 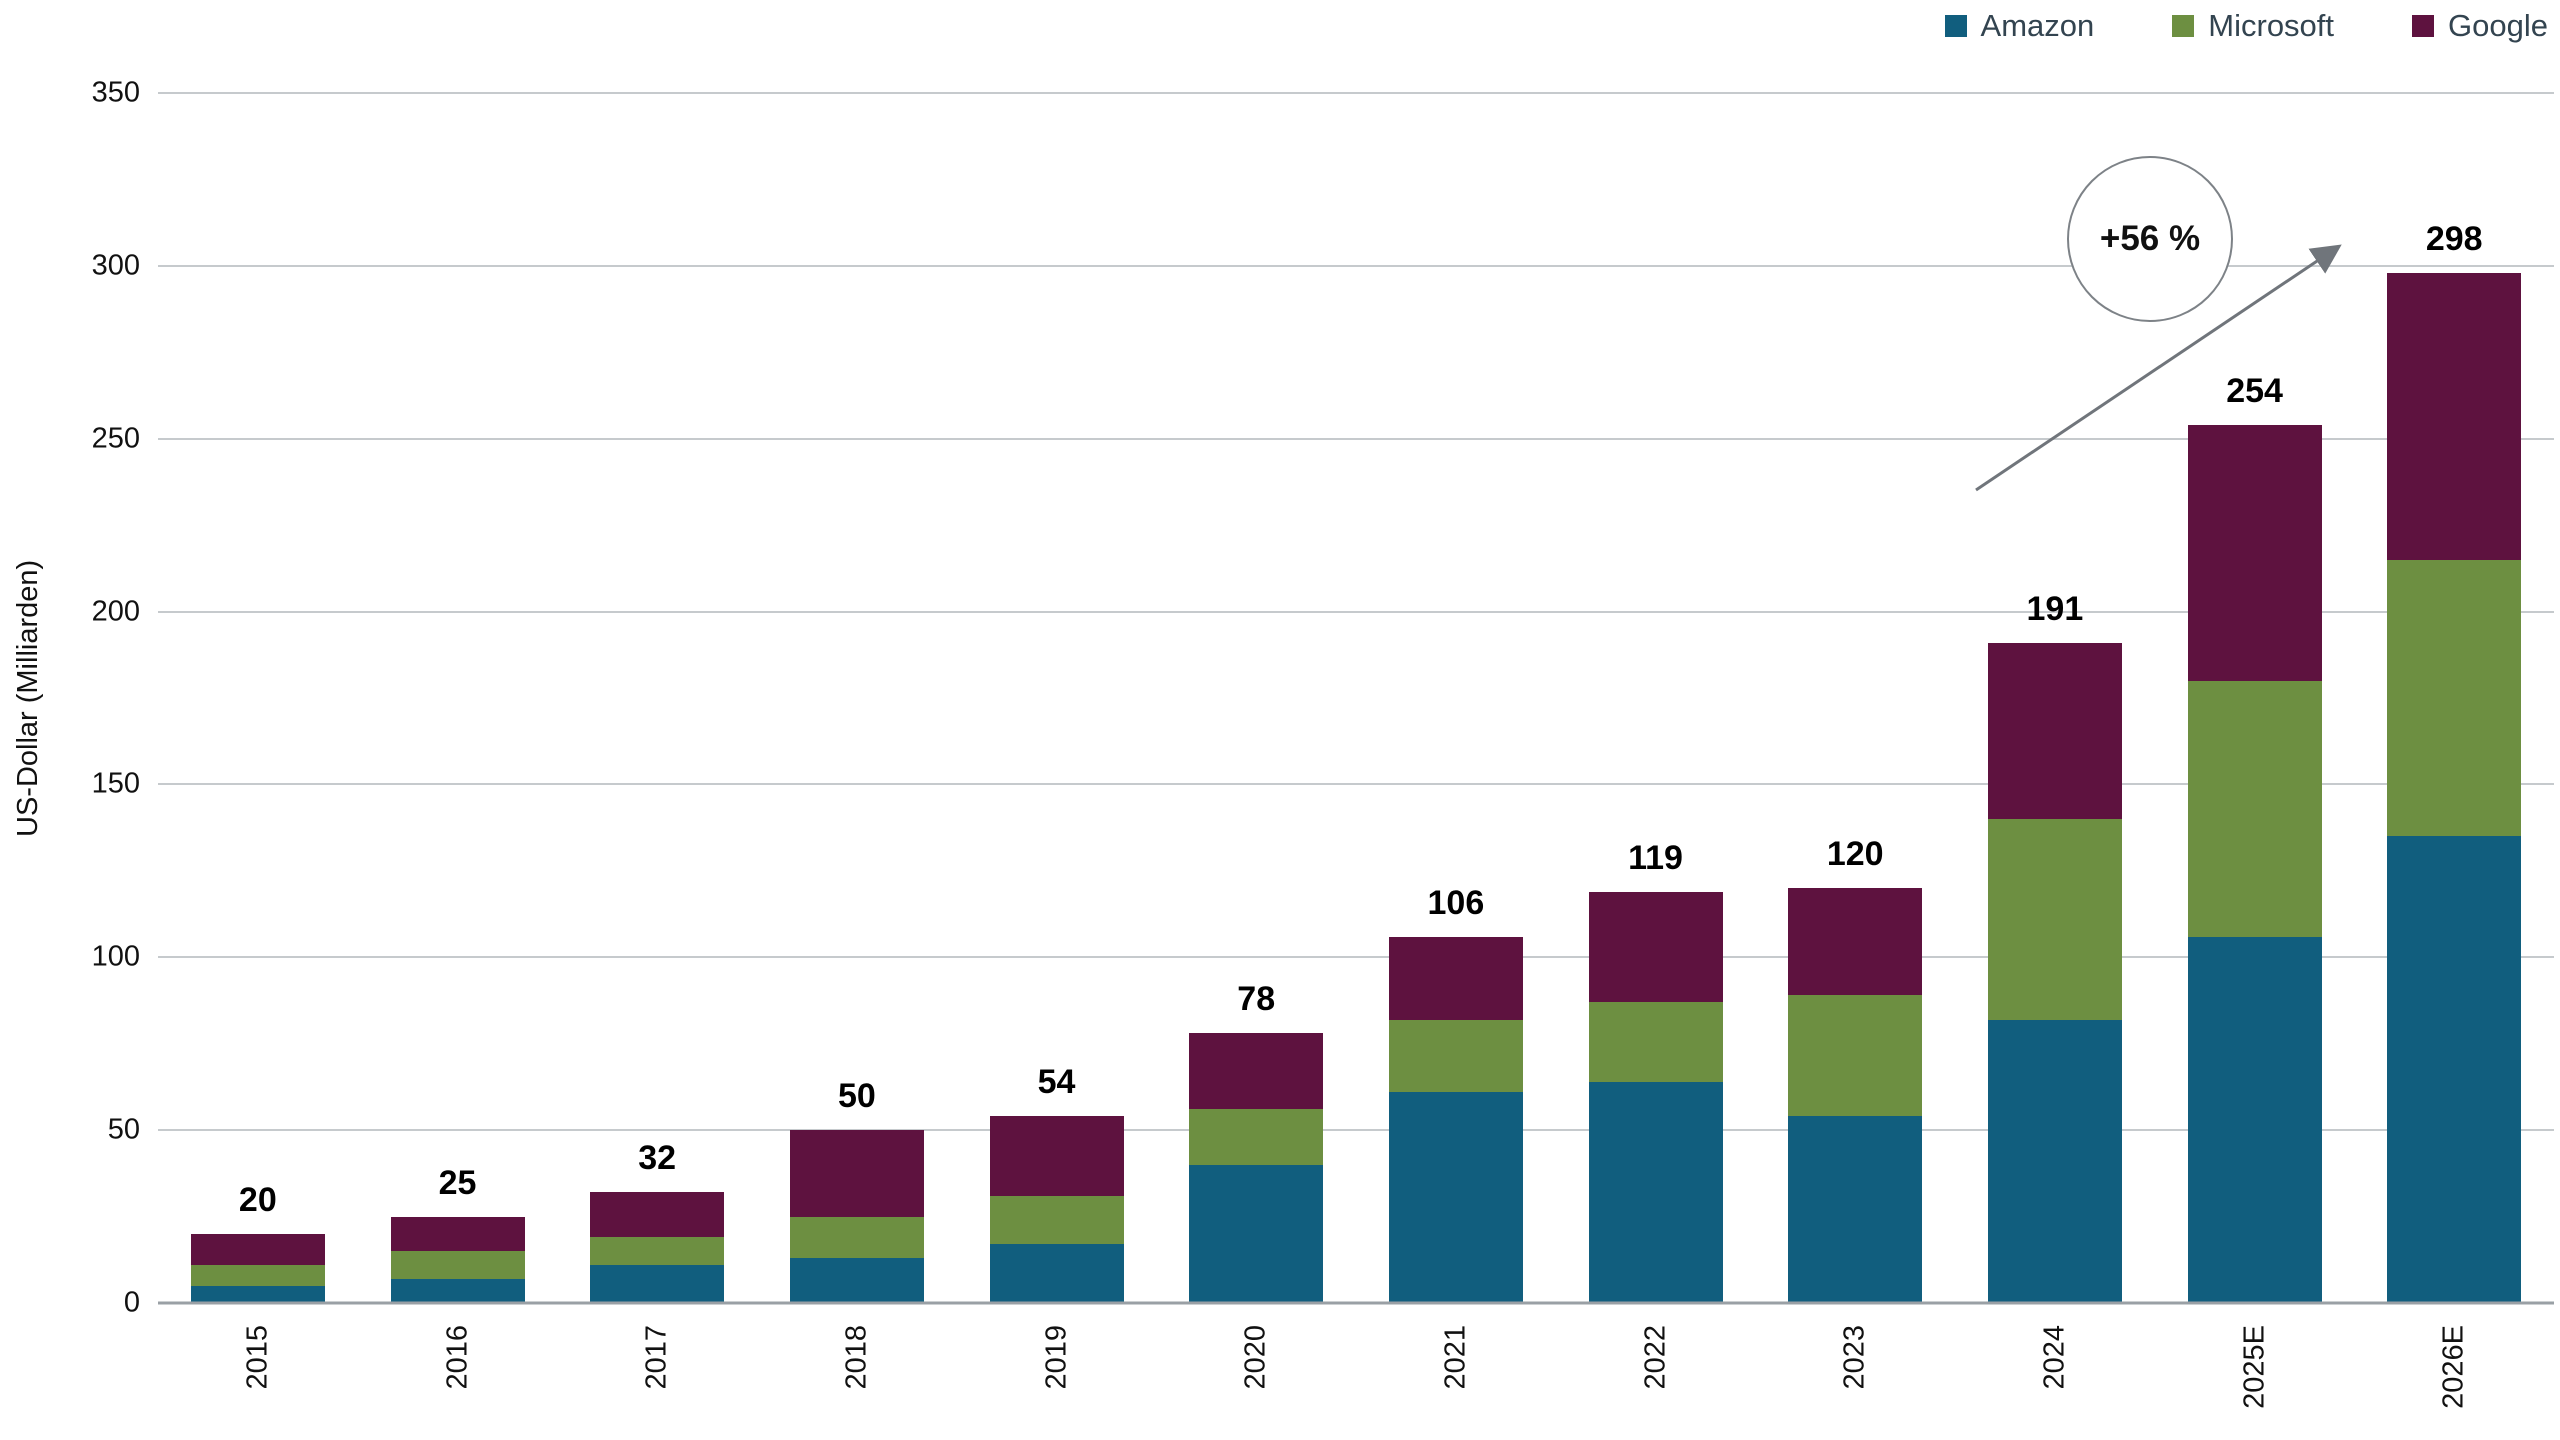 What do you see at coordinates (657, 741) in the screenshot?
I see `bar-group-2017: 32 2017` at bounding box center [657, 741].